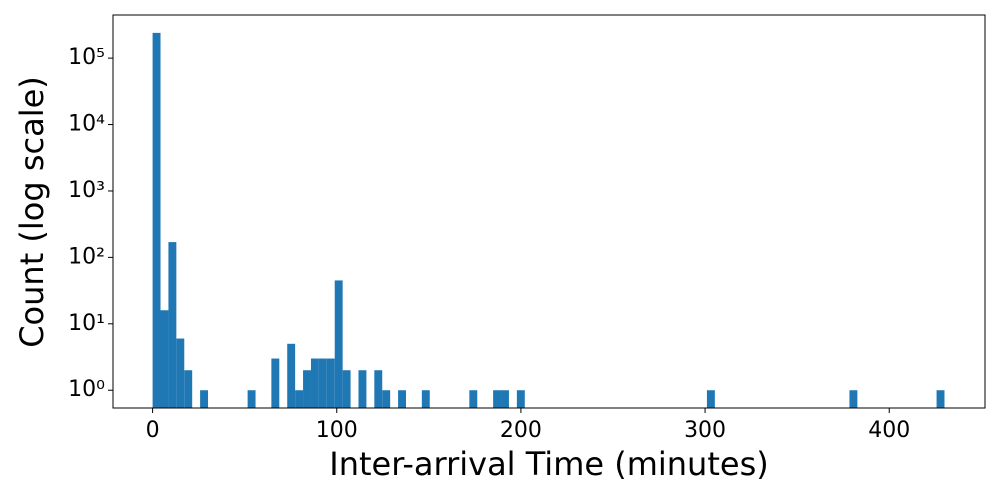 Image resolution: width=1000 pixels, height=500 pixels. I want to click on x-tick-label: 400, so click(889, 430).